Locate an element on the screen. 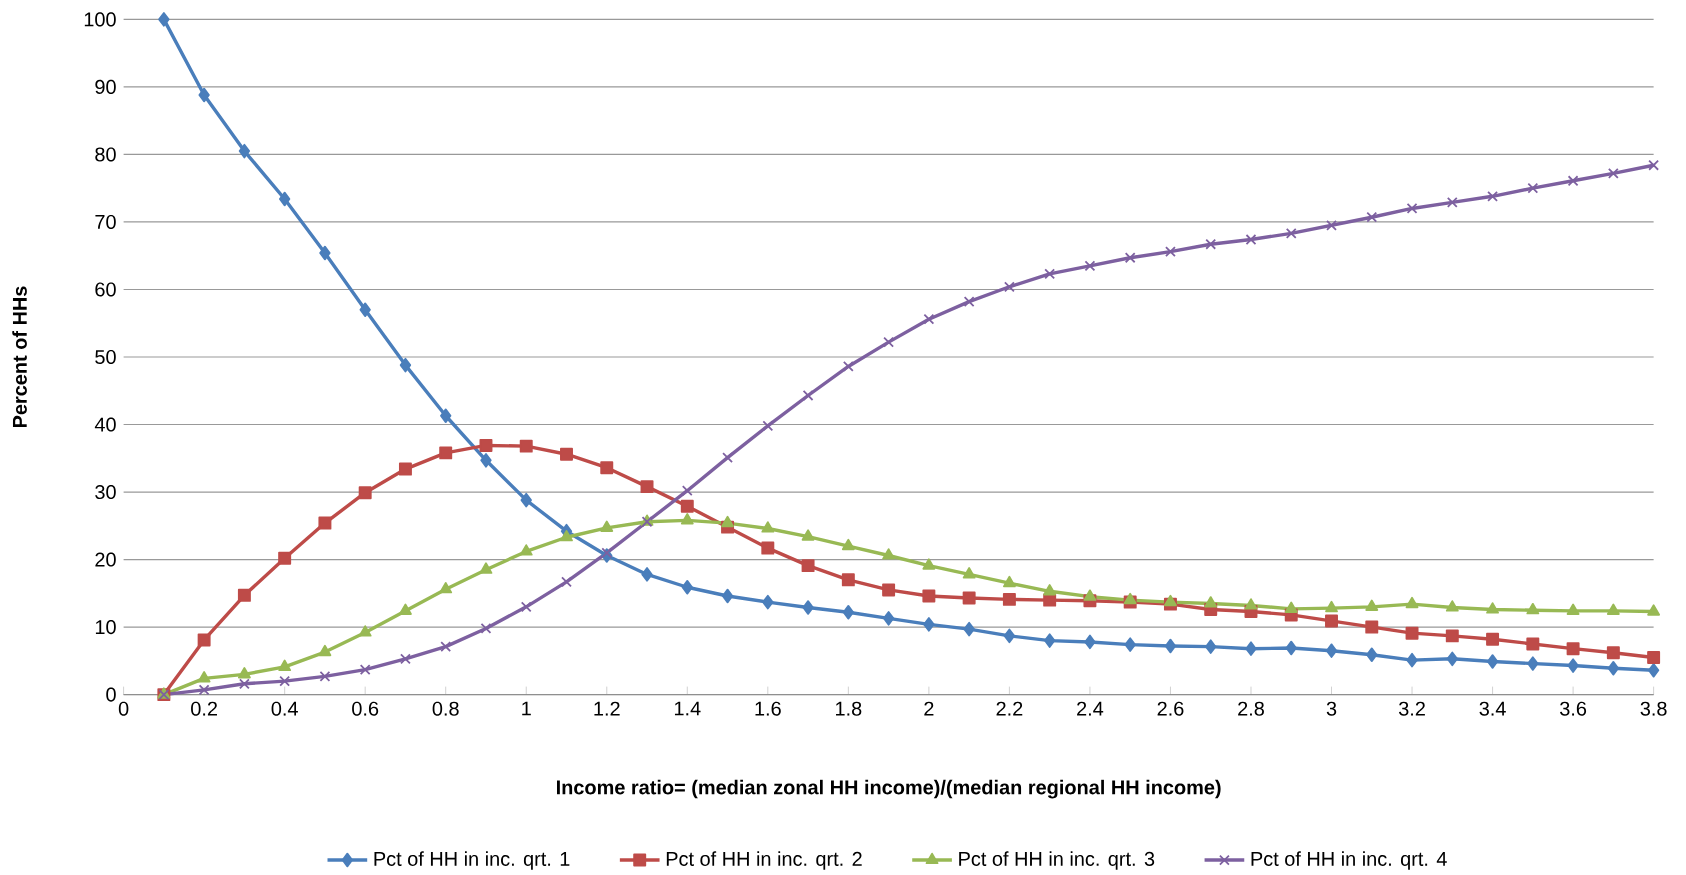 The width and height of the screenshot is (1686, 875). x-tick-label: 0 is located at coordinates (123, 708).